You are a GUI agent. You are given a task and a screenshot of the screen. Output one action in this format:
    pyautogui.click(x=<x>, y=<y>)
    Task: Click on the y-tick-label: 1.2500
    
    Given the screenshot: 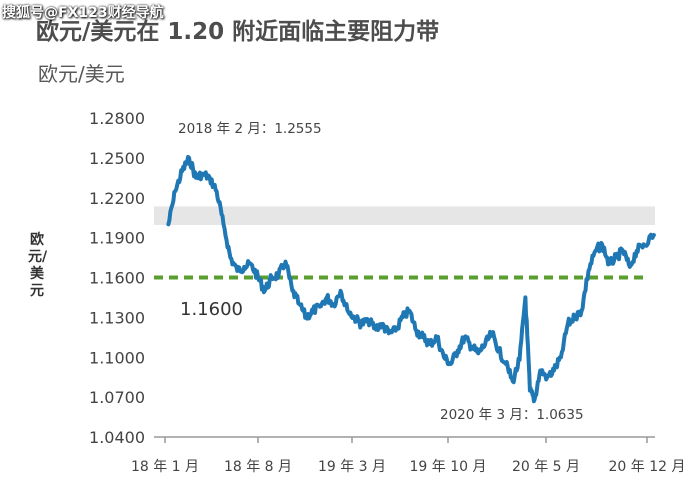 What is the action you would take?
    pyautogui.click(x=117, y=158)
    